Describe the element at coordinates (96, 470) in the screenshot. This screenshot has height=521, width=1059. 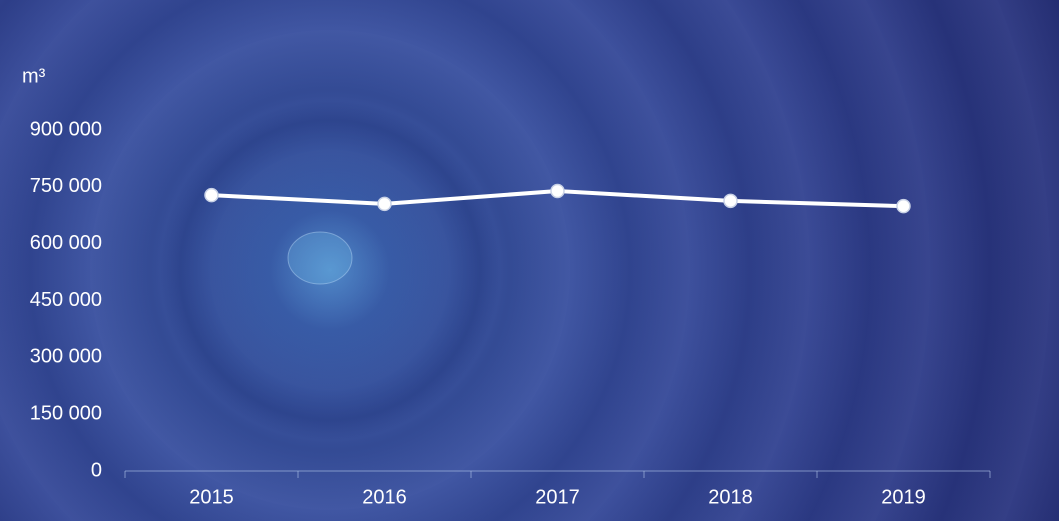
I see `y-tick-label: 0` at that location.